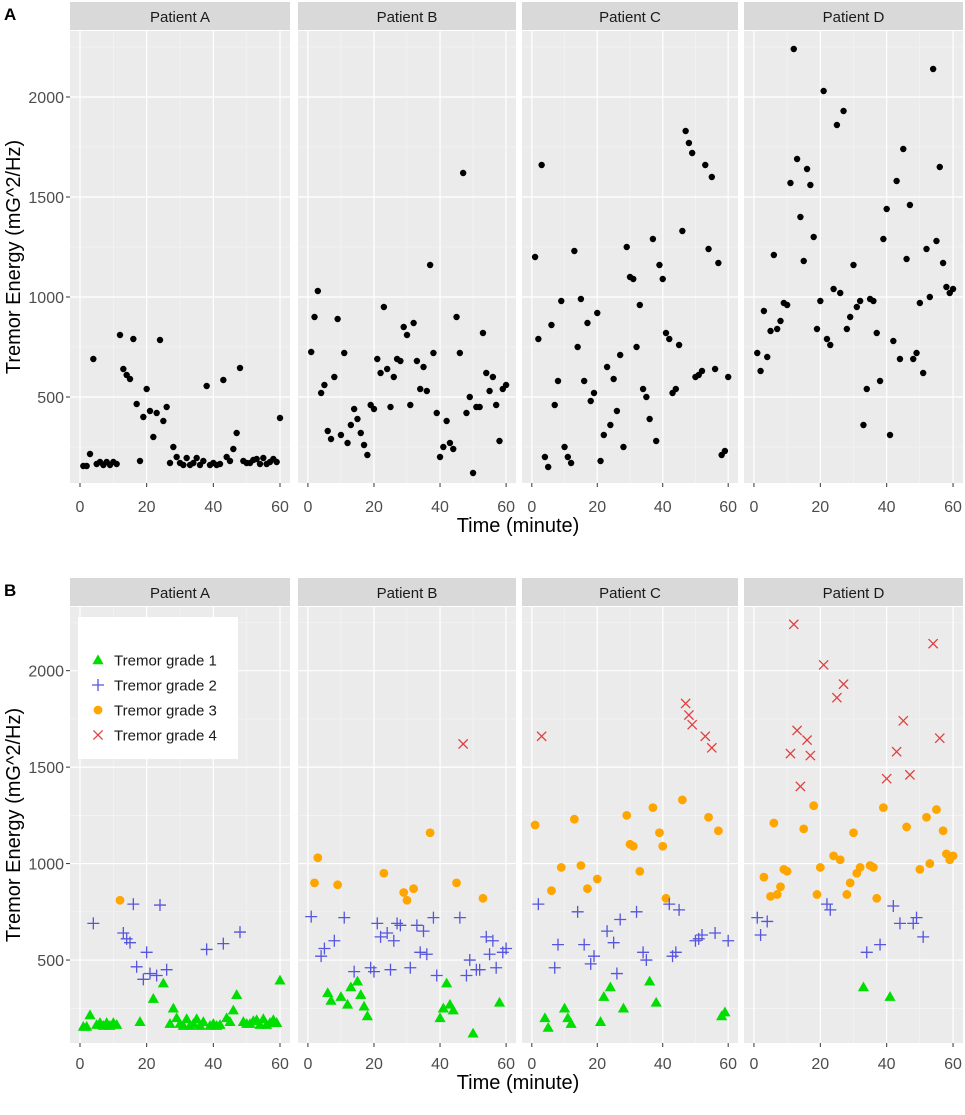  I want to click on x-tick-label: 20, so click(374, 507).